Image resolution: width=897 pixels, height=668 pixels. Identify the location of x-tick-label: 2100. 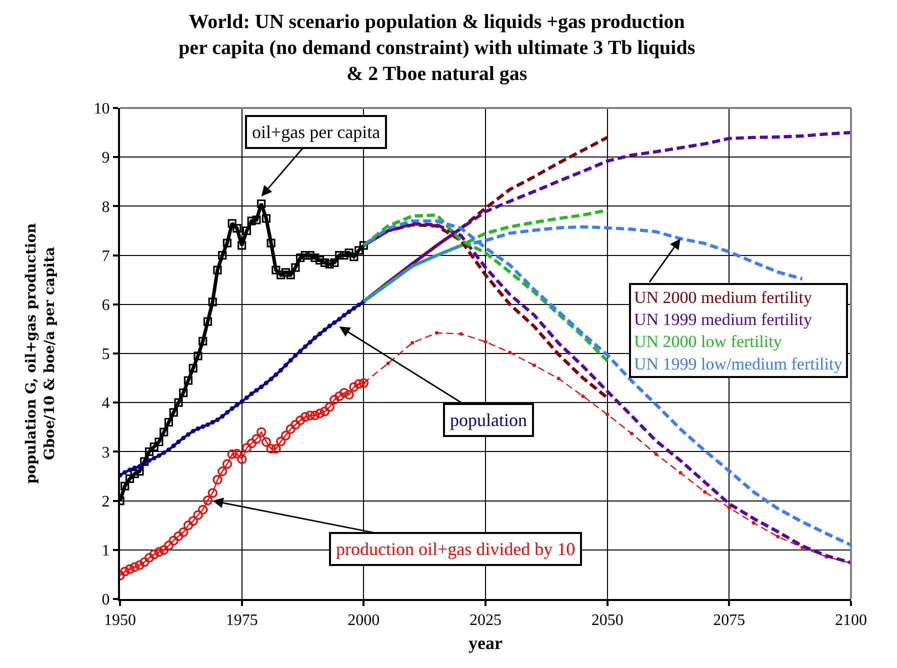
(851, 621).